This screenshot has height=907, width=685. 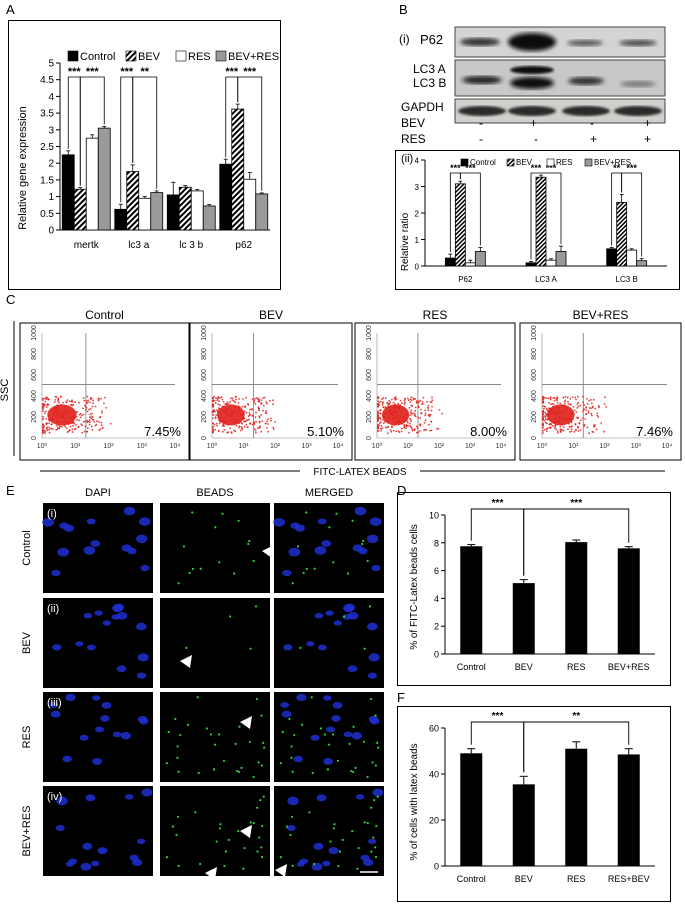 What do you see at coordinates (560, 75) in the screenshot?
I see `western-blot` at bounding box center [560, 75].